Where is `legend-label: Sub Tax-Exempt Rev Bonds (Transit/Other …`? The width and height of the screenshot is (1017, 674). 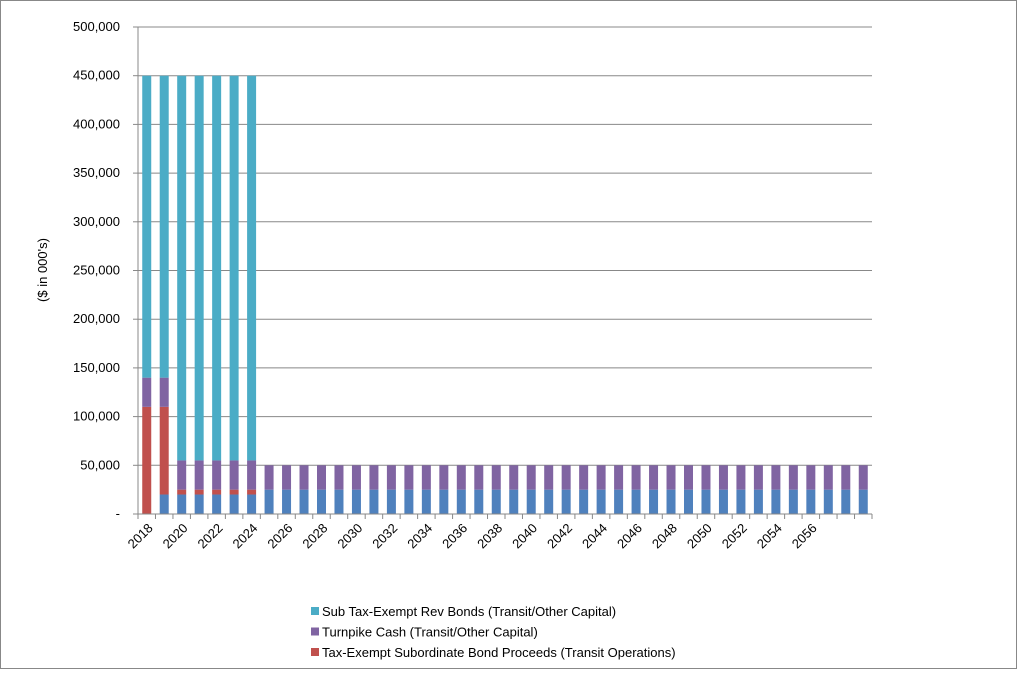 legend-label: Sub Tax-Exempt Rev Bonds (Transit/Other … is located at coordinates (469, 611).